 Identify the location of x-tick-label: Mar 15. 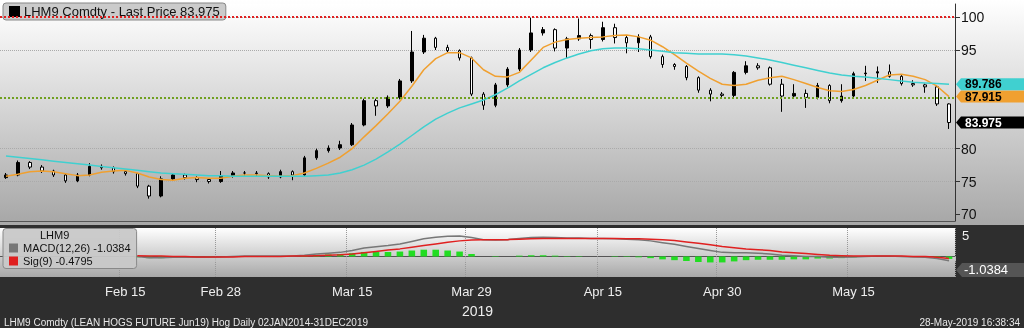
(352, 291).